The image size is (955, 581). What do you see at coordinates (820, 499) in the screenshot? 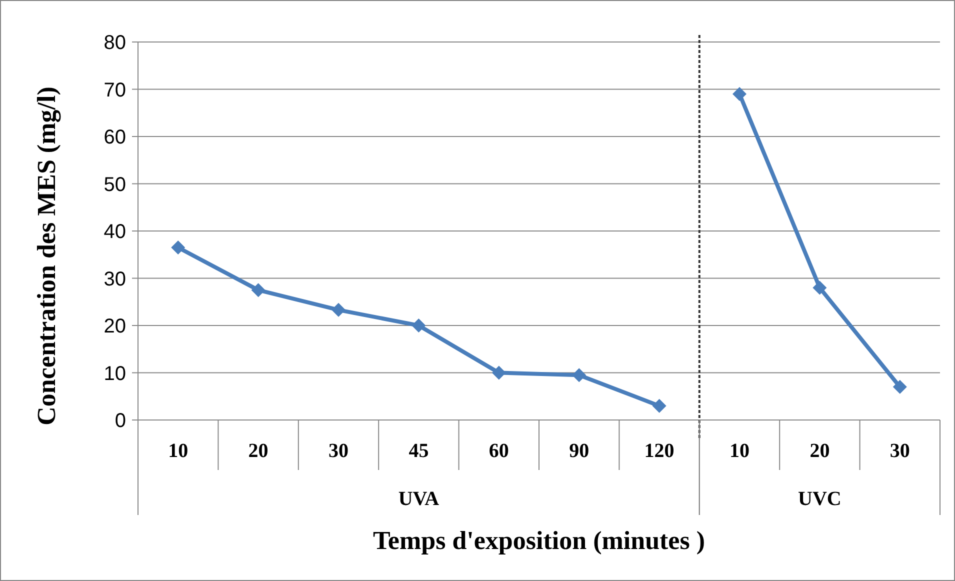
I see `x-axis-title: UVC` at bounding box center [820, 499].